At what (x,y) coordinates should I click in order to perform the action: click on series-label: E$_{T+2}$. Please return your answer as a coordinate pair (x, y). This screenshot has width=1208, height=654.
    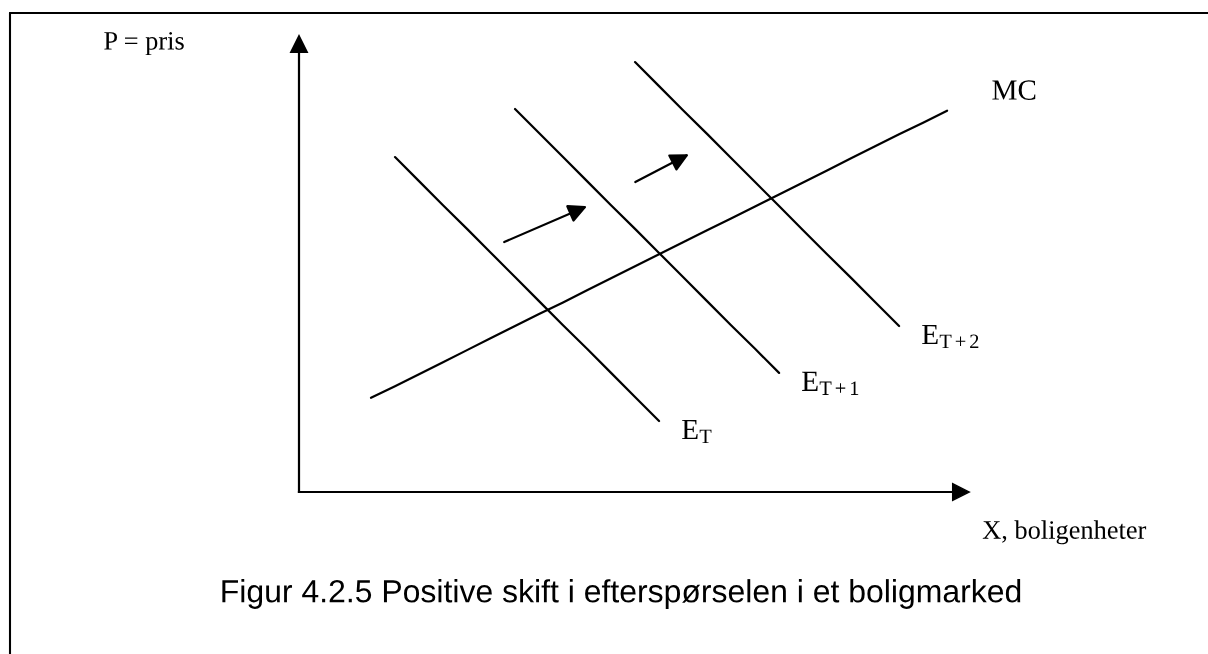
    Looking at the image, I should click on (950, 336).